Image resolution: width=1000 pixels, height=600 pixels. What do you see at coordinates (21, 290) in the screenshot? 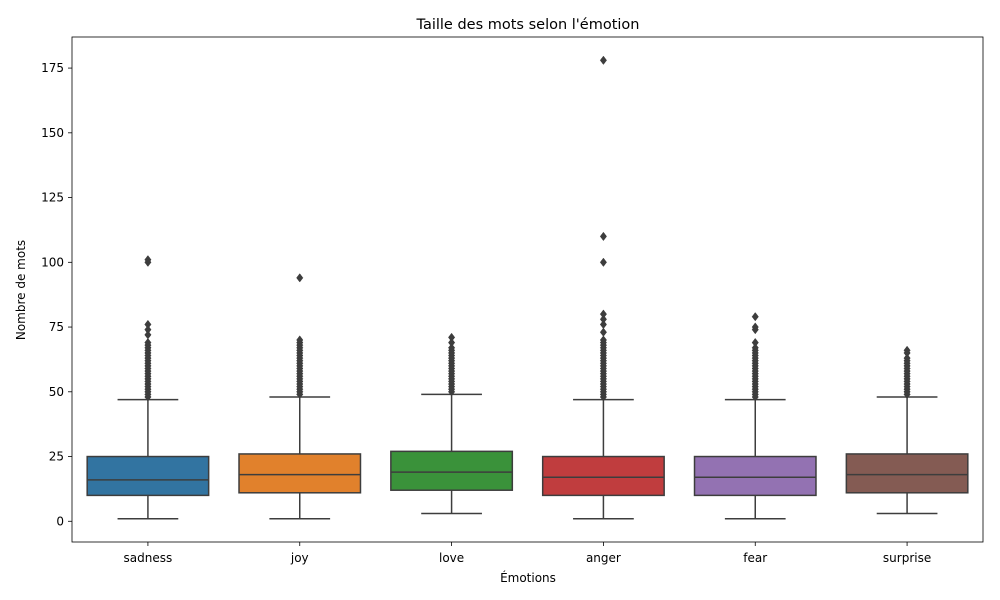
I see `y-axis-label: Nombre de mots` at bounding box center [21, 290].